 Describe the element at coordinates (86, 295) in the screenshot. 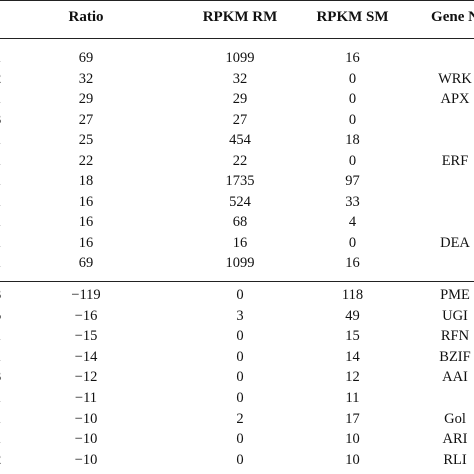

I see `ratio-cell: −119` at that location.